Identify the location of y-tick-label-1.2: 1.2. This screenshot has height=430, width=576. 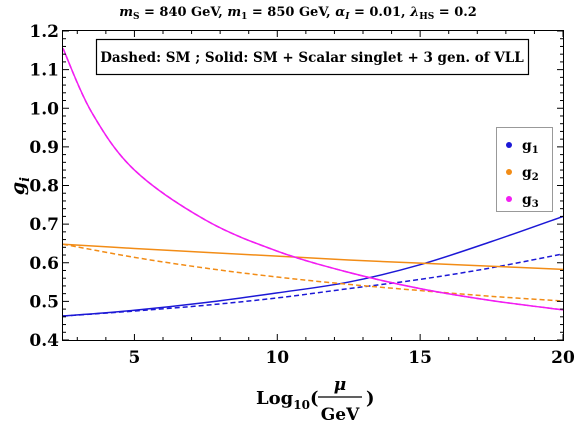
(44, 32).